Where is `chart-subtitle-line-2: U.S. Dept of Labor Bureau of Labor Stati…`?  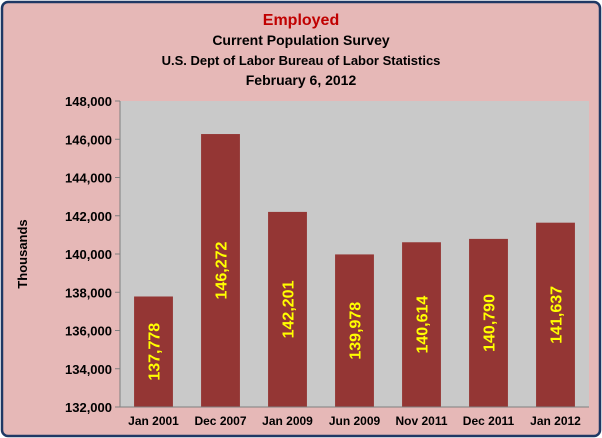
chart-subtitle-line-2: U.S. Dept of Labor Bureau of Labor Stati… is located at coordinates (301, 60).